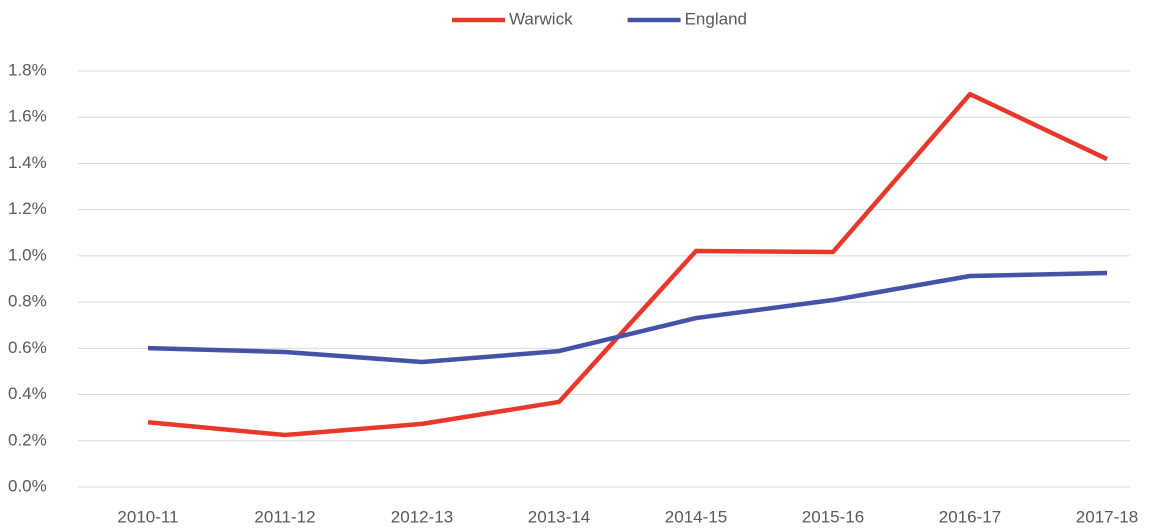 This screenshot has width=1171, height=530. I want to click on y-tick-label: 1.6%, so click(27, 116).